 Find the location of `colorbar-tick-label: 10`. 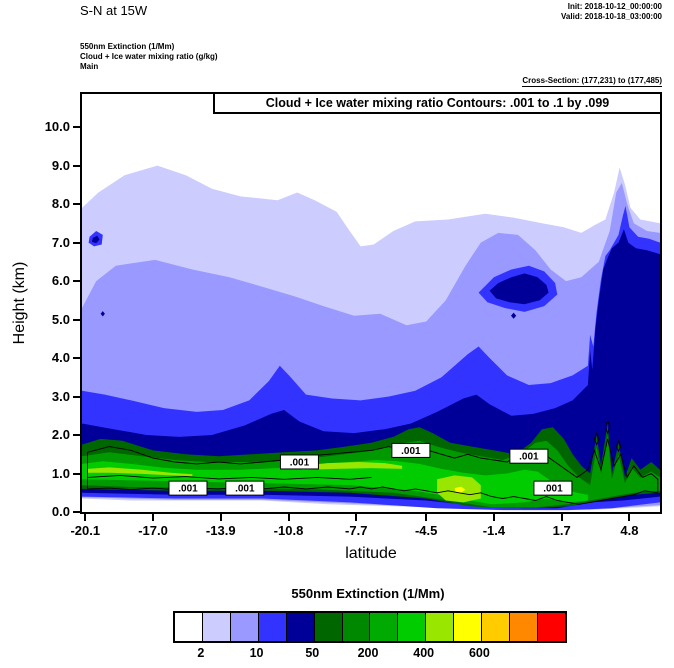

colorbar-tick-label: 10 is located at coordinates (256, 653).